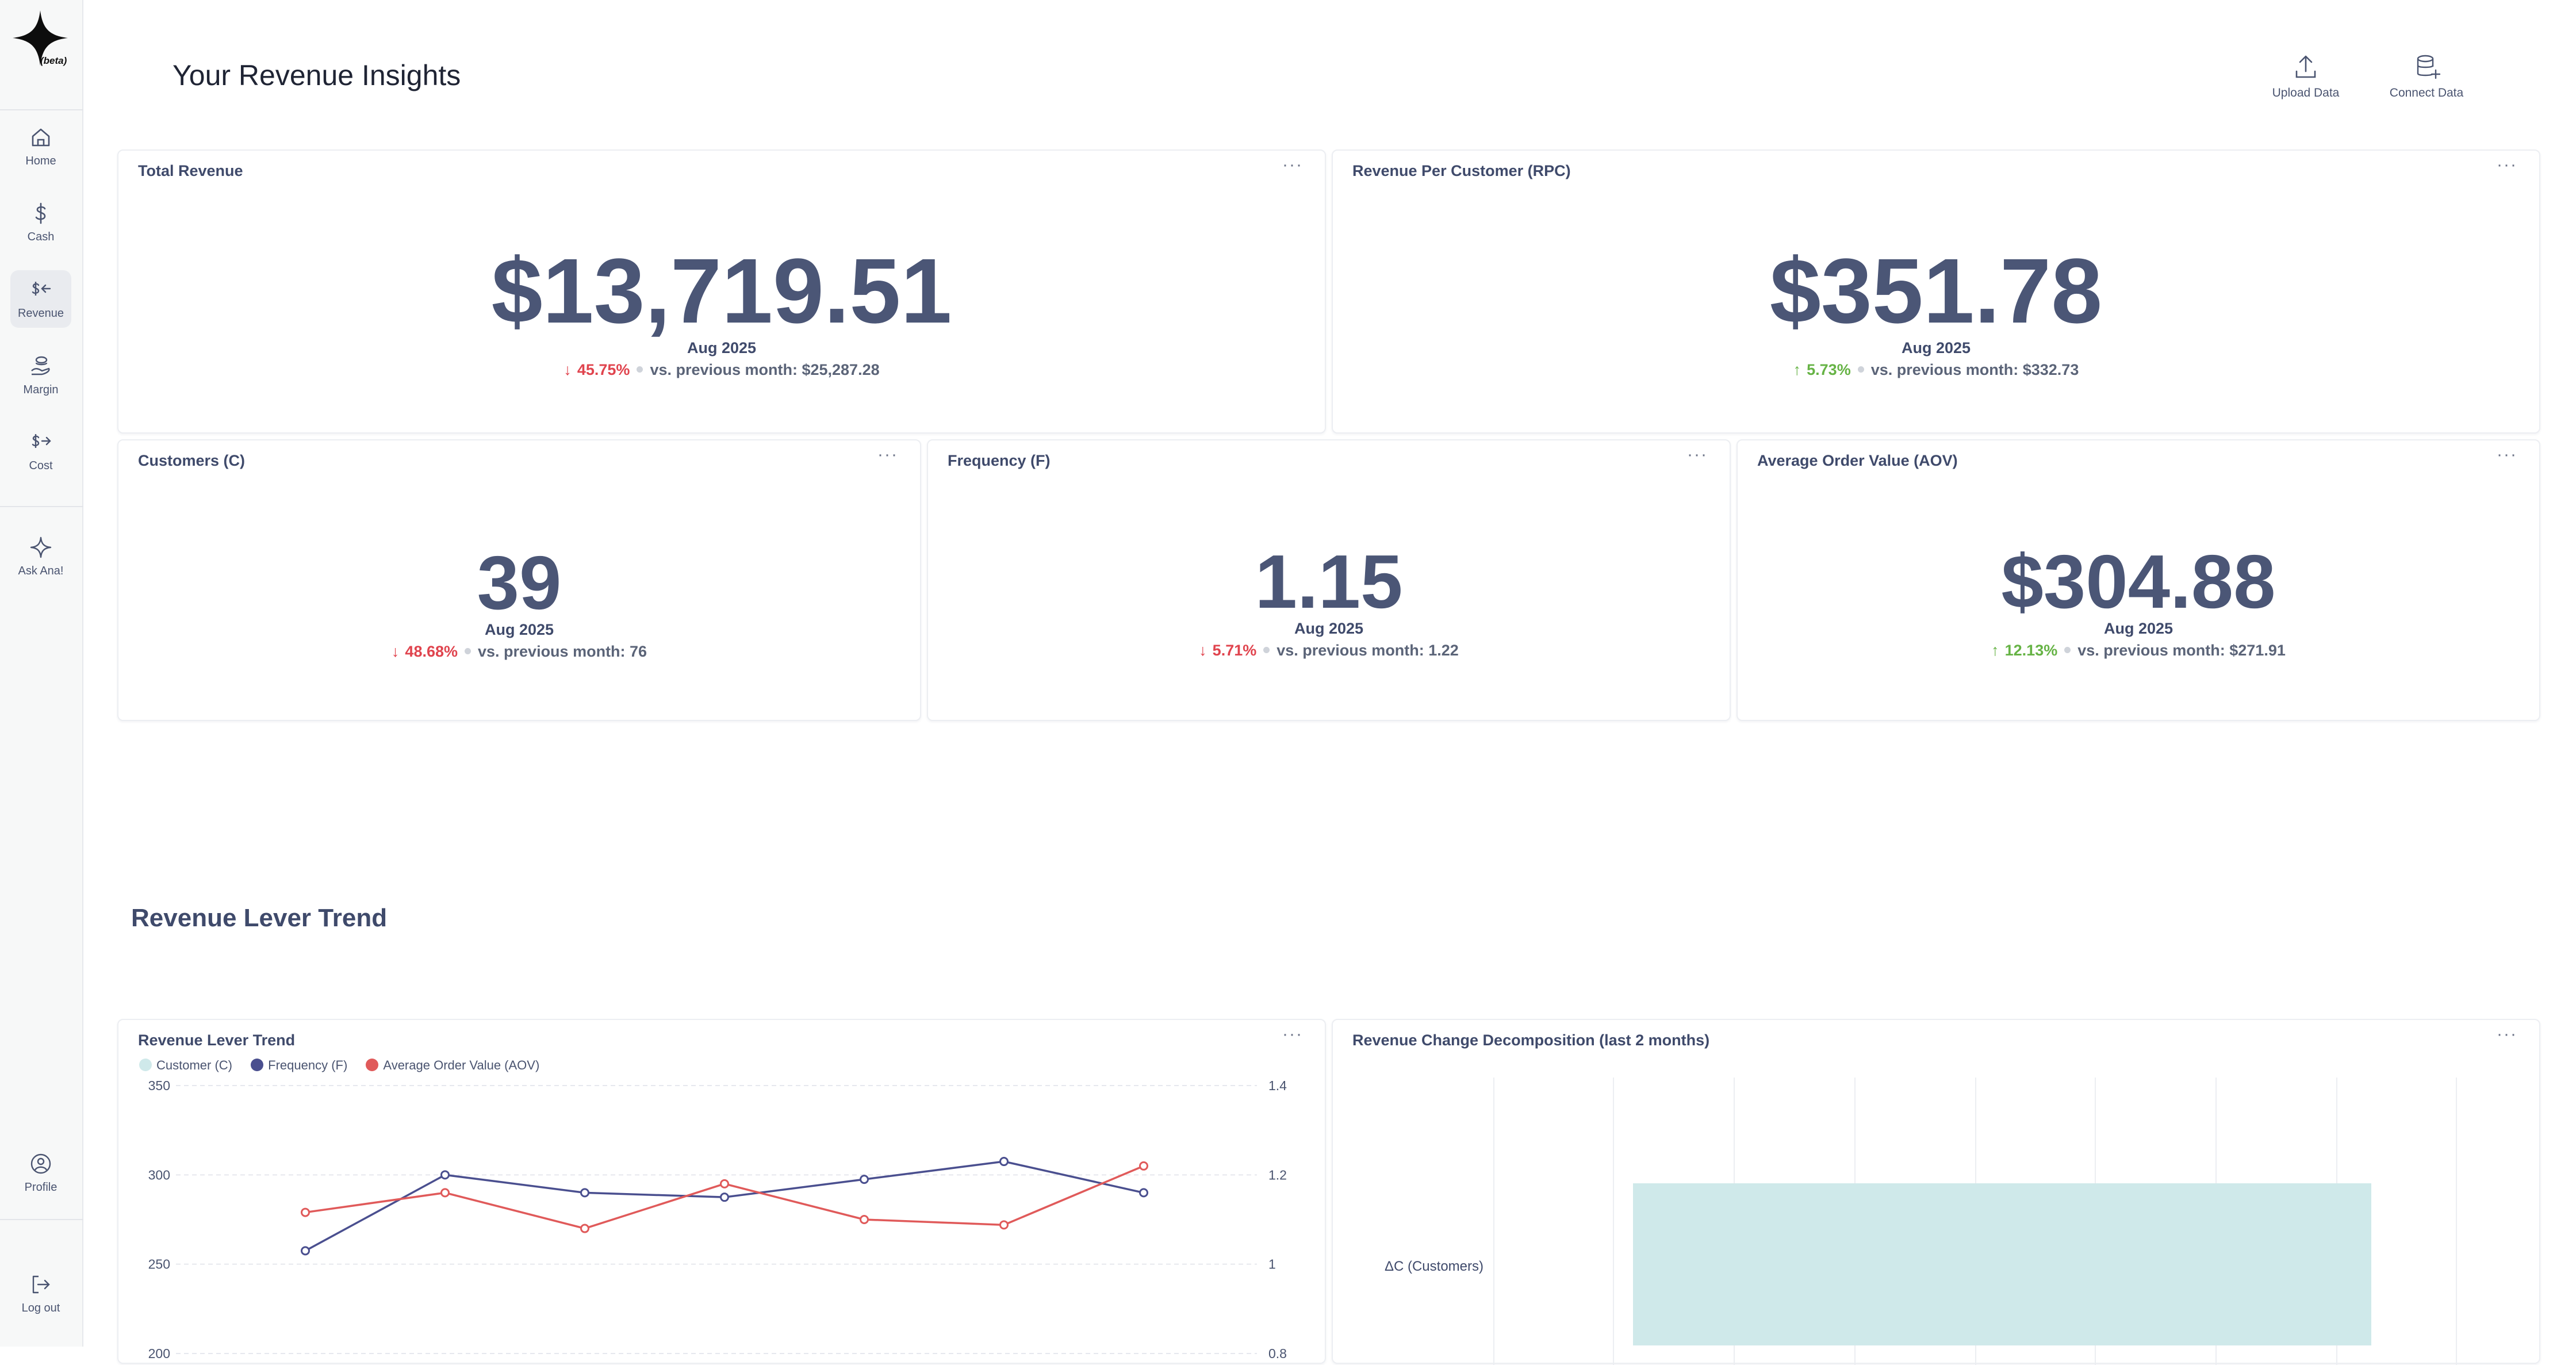  I want to click on change-percent: 5.73%, so click(1829, 369).